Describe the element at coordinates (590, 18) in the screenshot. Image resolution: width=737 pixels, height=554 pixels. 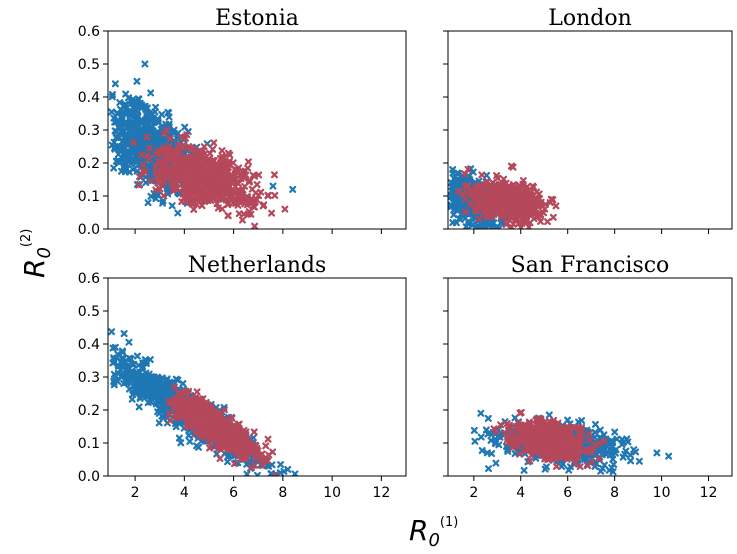
I see `panel-title: London` at that location.